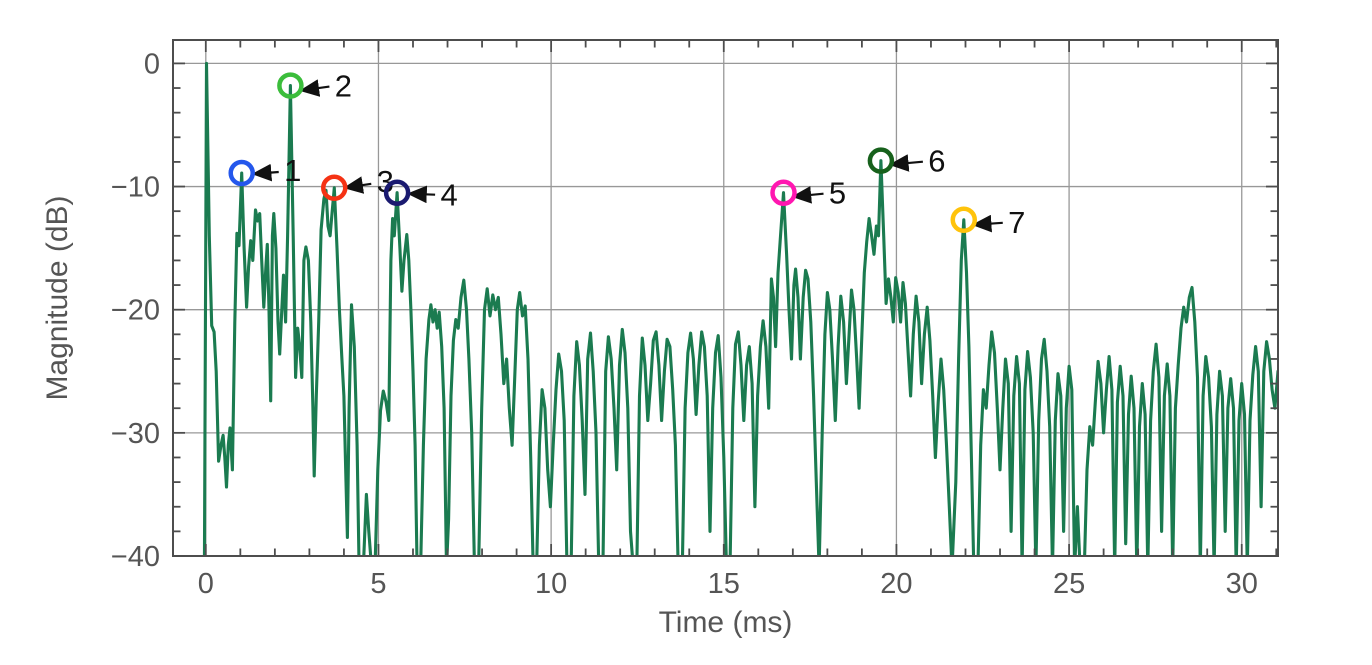  Describe the element at coordinates (448, 195) in the screenshot. I see `peak-number-4: 4` at that location.